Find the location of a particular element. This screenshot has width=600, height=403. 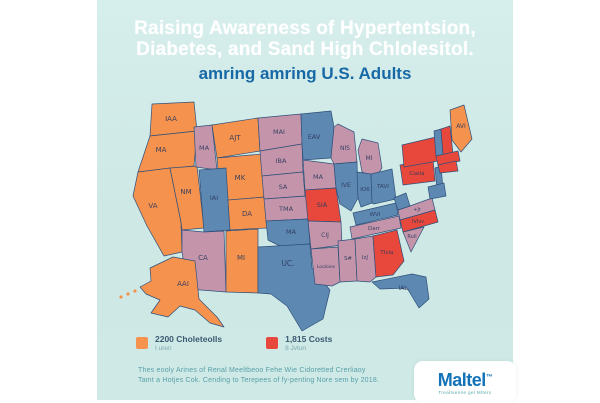

legend-item-red: 1,815 Costs 8 Jvtun is located at coordinates (299, 344).